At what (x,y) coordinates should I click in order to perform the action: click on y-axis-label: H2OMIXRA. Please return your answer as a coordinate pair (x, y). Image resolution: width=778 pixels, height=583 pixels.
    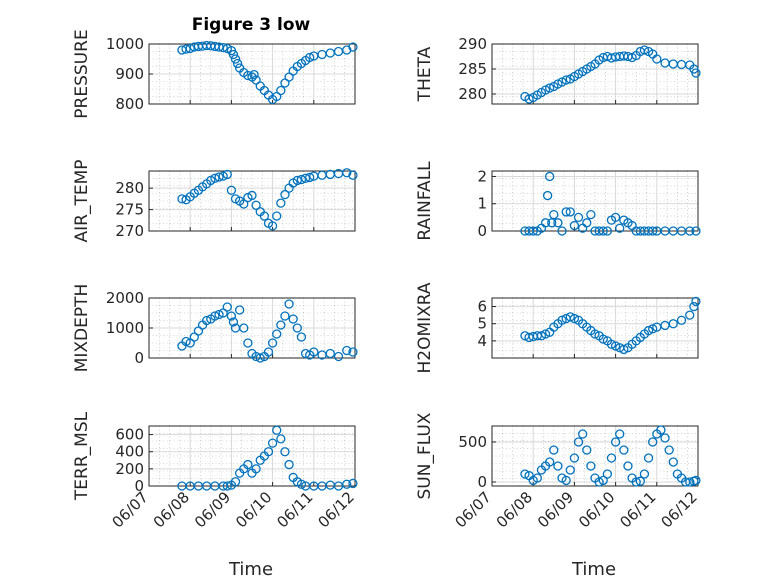
    Looking at the image, I should click on (425, 327).